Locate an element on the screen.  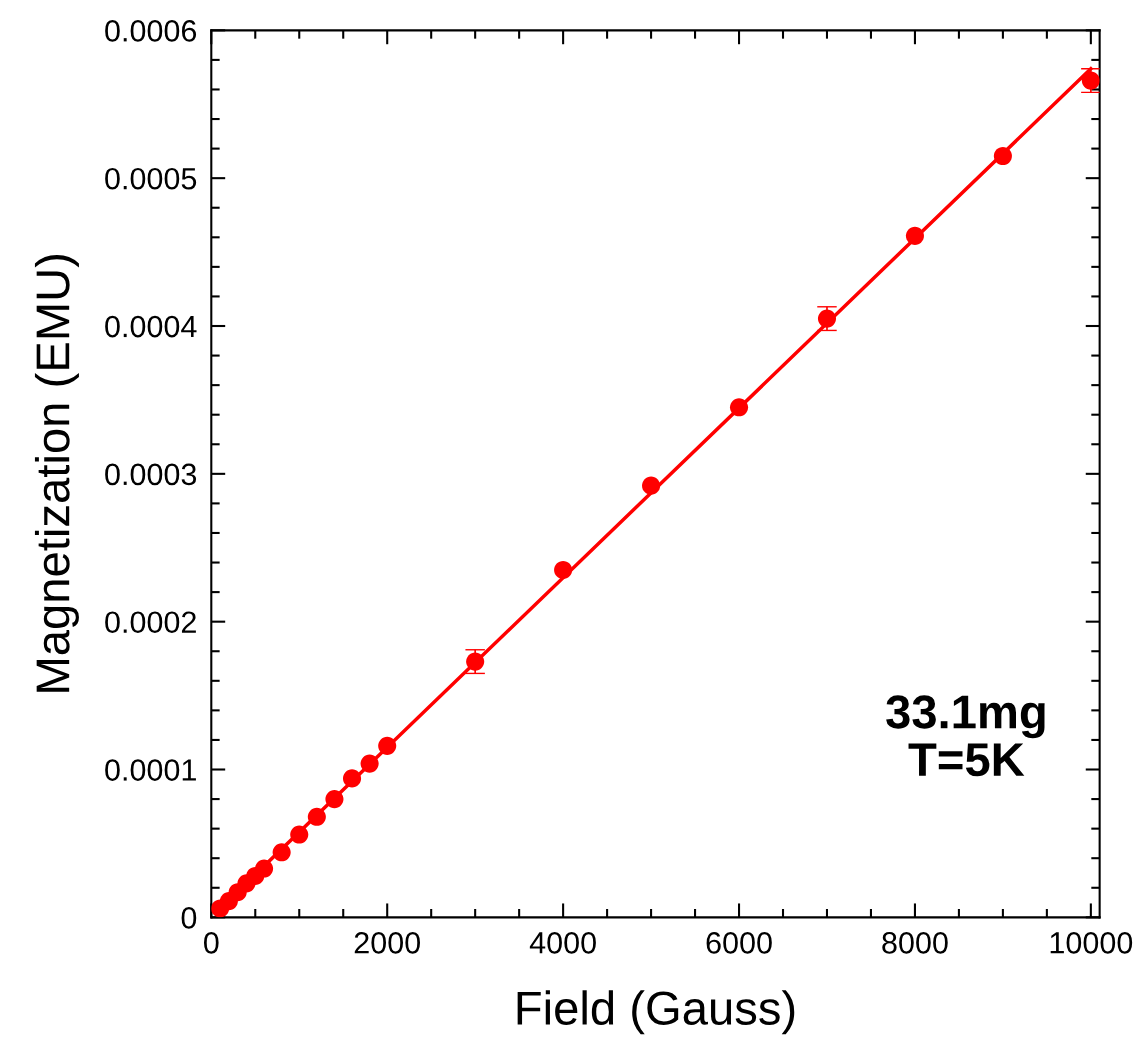
x-tick-label: 8000 is located at coordinates (915, 943).